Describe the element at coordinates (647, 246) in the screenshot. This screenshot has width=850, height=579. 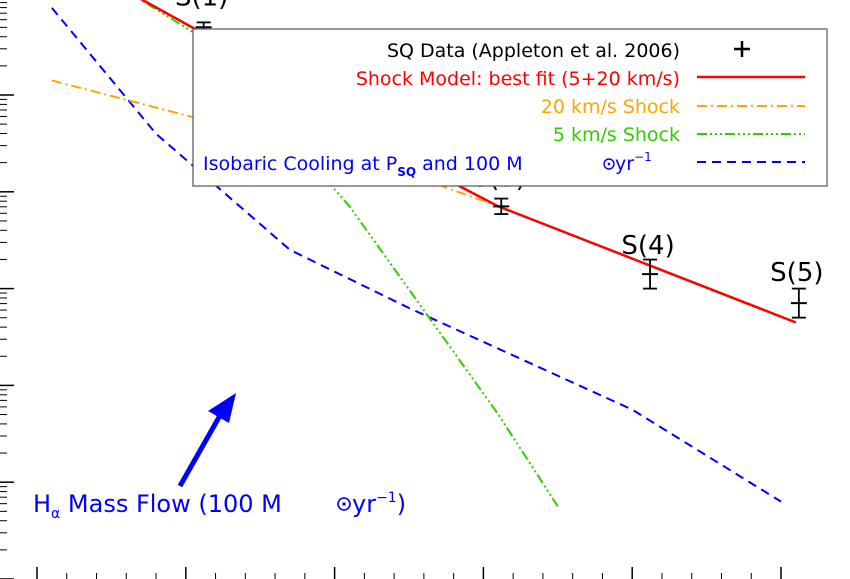
I see `point-label: S(4)` at that location.